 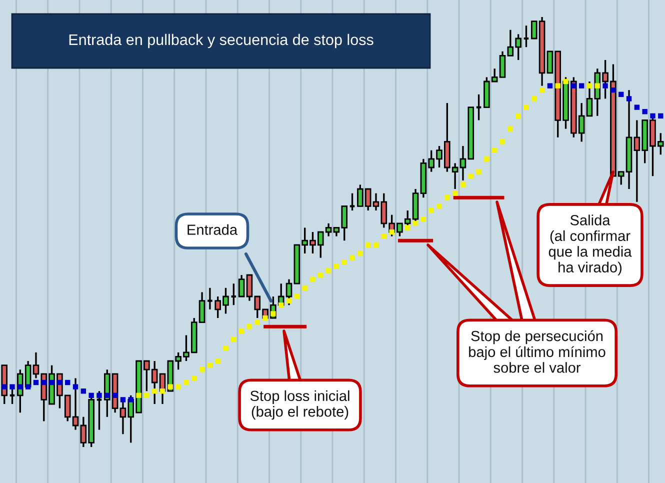 What do you see at coordinates (590, 245) in the screenshot?
I see `annotation: Salida (al confirmar que la media ha virado)` at bounding box center [590, 245].